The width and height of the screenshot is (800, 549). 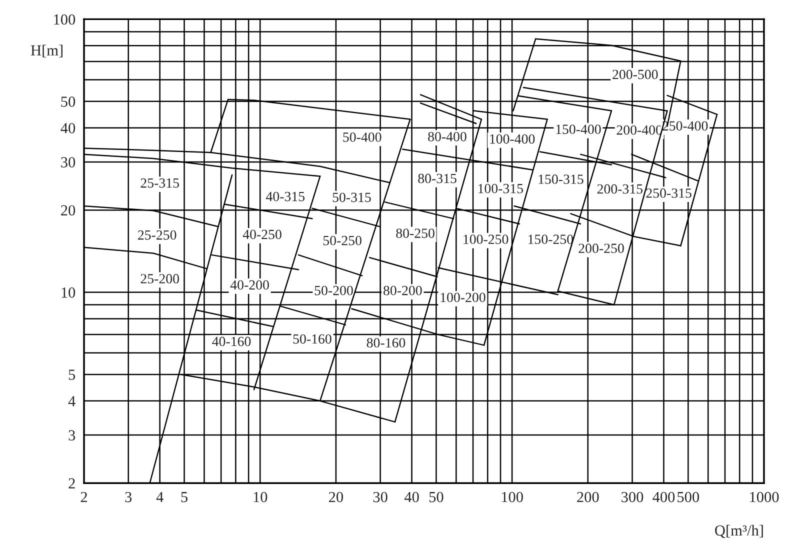 I want to click on annotation: 250-315, so click(x=669, y=193).